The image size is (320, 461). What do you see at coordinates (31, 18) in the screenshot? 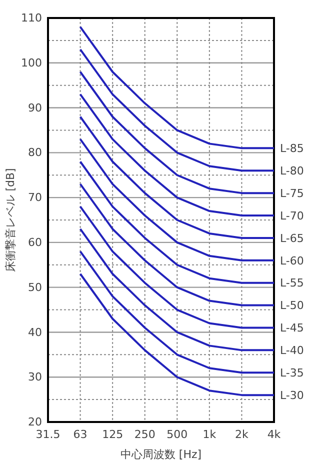
I see `y-tick-label: 110` at bounding box center [31, 18].